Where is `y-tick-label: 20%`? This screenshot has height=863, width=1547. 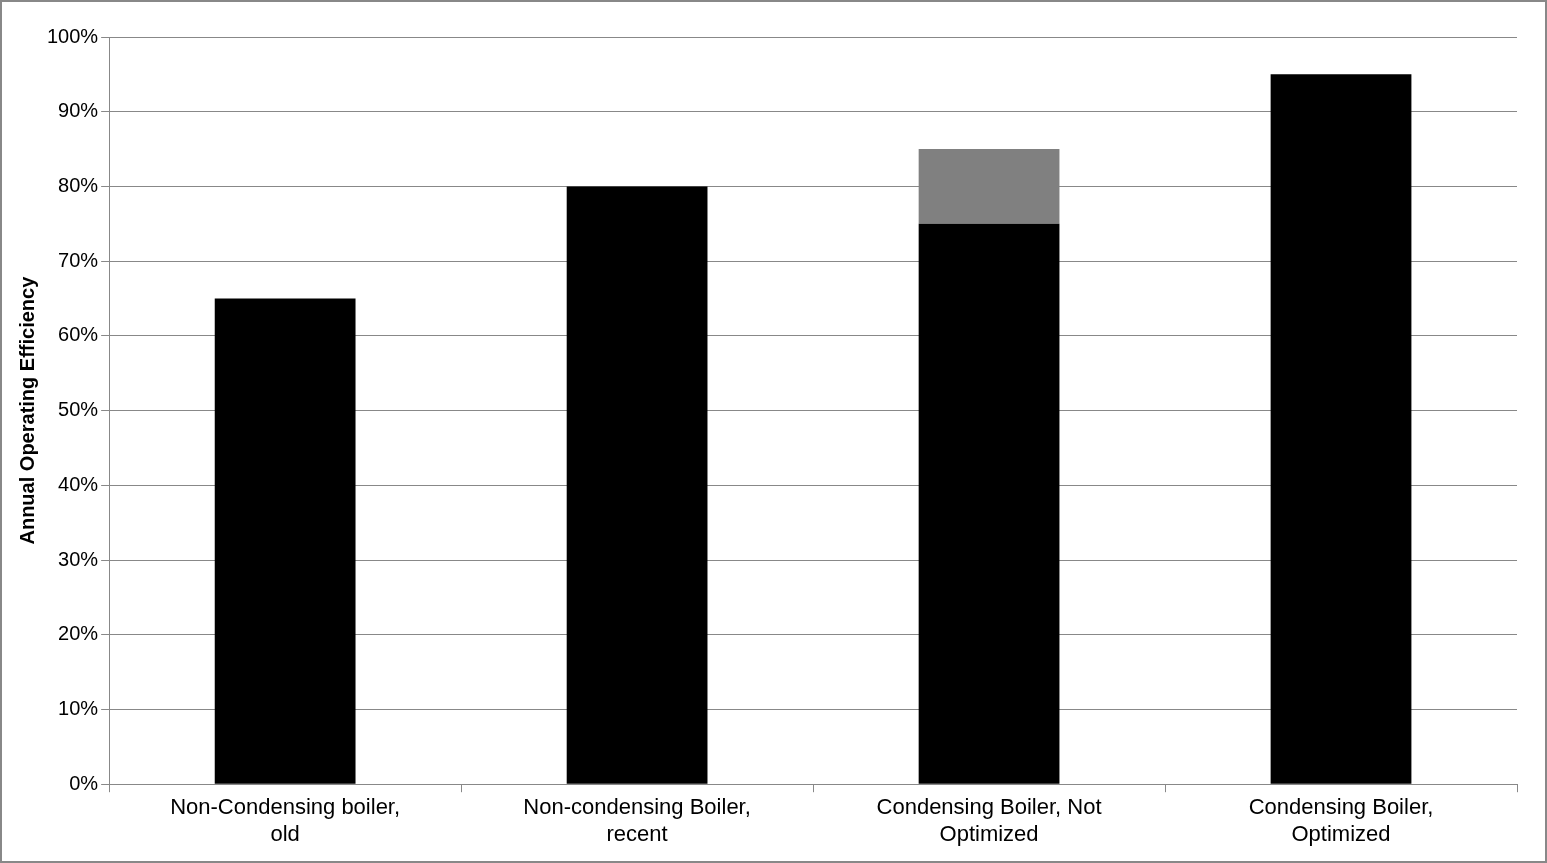 y-tick-label: 20% is located at coordinates (78, 633).